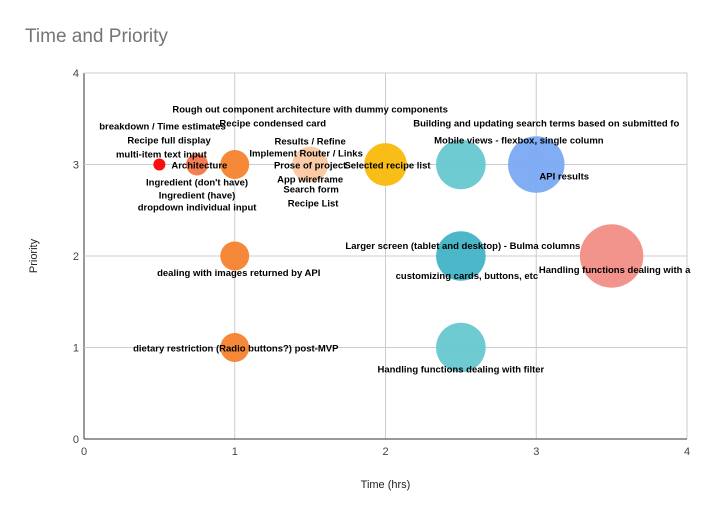  Describe the element at coordinates (76, 74) in the screenshot. I see `y-tick-label: 4` at that location.